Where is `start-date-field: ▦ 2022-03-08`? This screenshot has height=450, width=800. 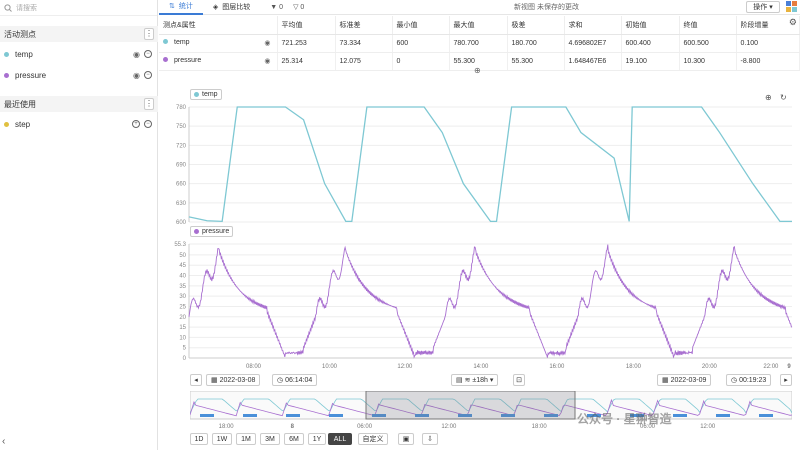
start-date-field: ▦ 2022-03-08 is located at coordinates (233, 380).